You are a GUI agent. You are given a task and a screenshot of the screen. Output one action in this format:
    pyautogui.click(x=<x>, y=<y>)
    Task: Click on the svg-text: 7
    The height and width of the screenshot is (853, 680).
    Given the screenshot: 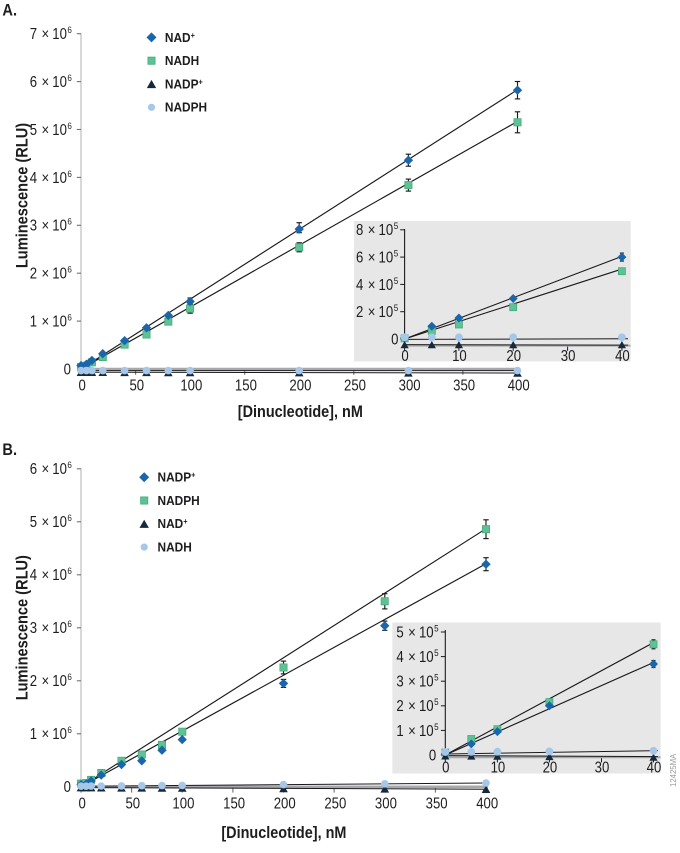 What is the action you would take?
    pyautogui.click(x=33, y=34)
    